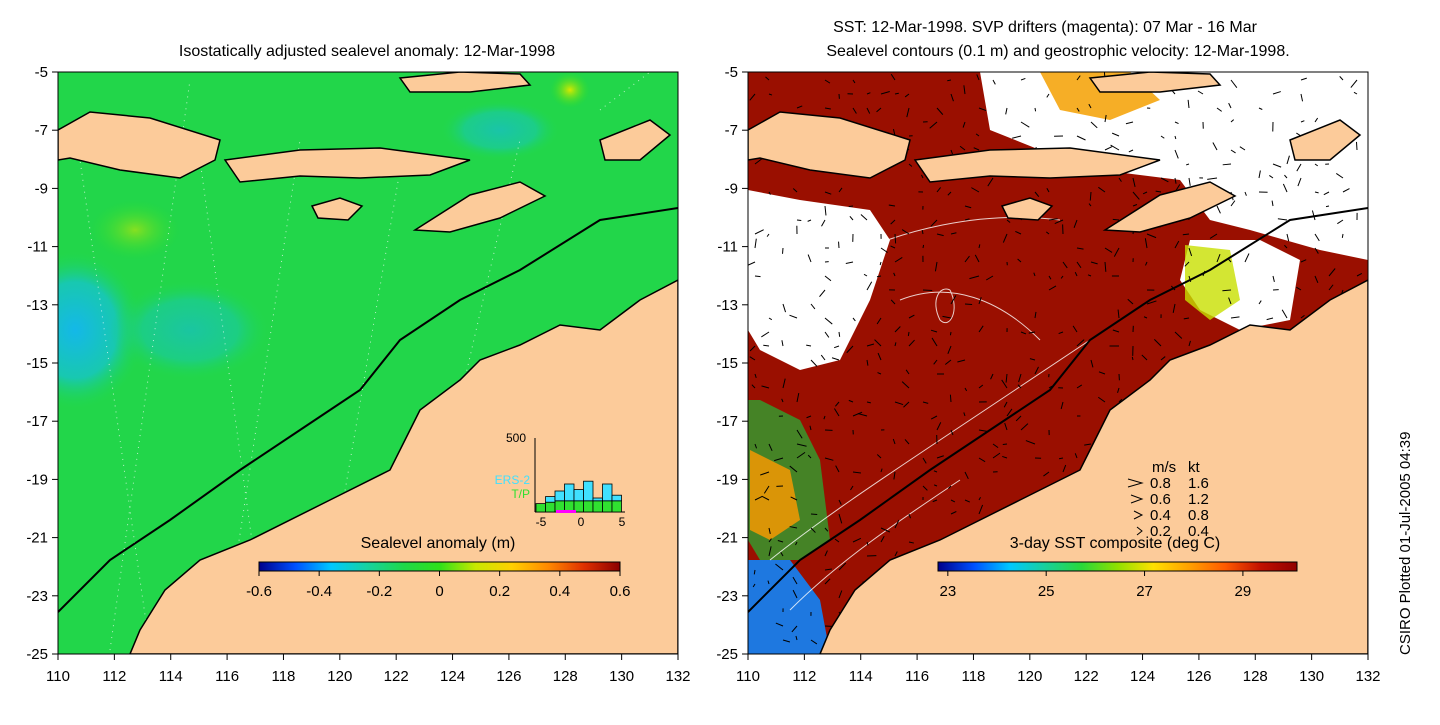 This screenshot has height=725, width=1440. What do you see at coordinates (727, 305) in the screenshot?
I see `right-y-tick-label: -13` at bounding box center [727, 305].